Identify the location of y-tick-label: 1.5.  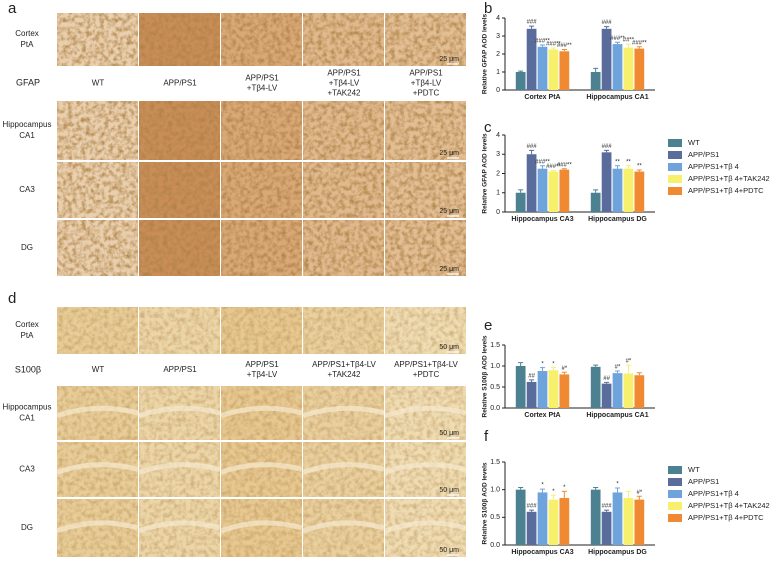
(495, 345).